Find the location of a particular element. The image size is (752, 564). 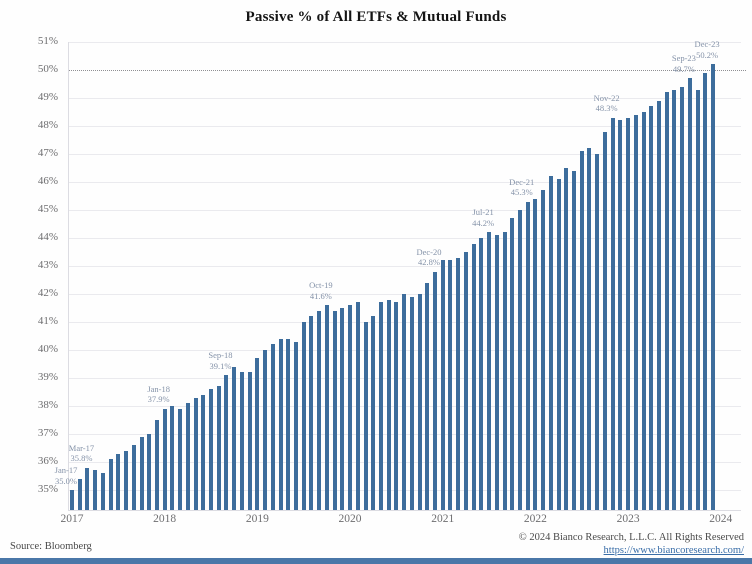

bar-annotation: Dec-20 42.8% is located at coordinates (428, 257).